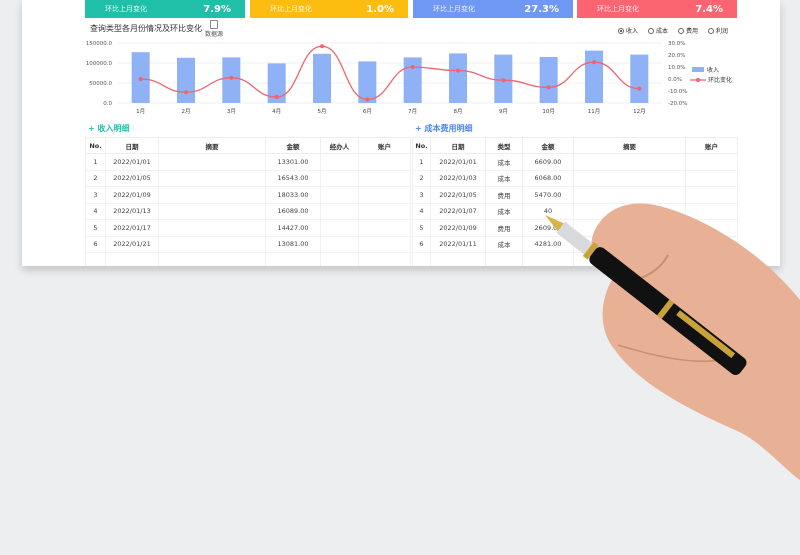 Image resolution: width=800 pixels, height=555 pixels. Describe the element at coordinates (293, 244) in the screenshot. I see `table-cell: 13081.00` at that location.